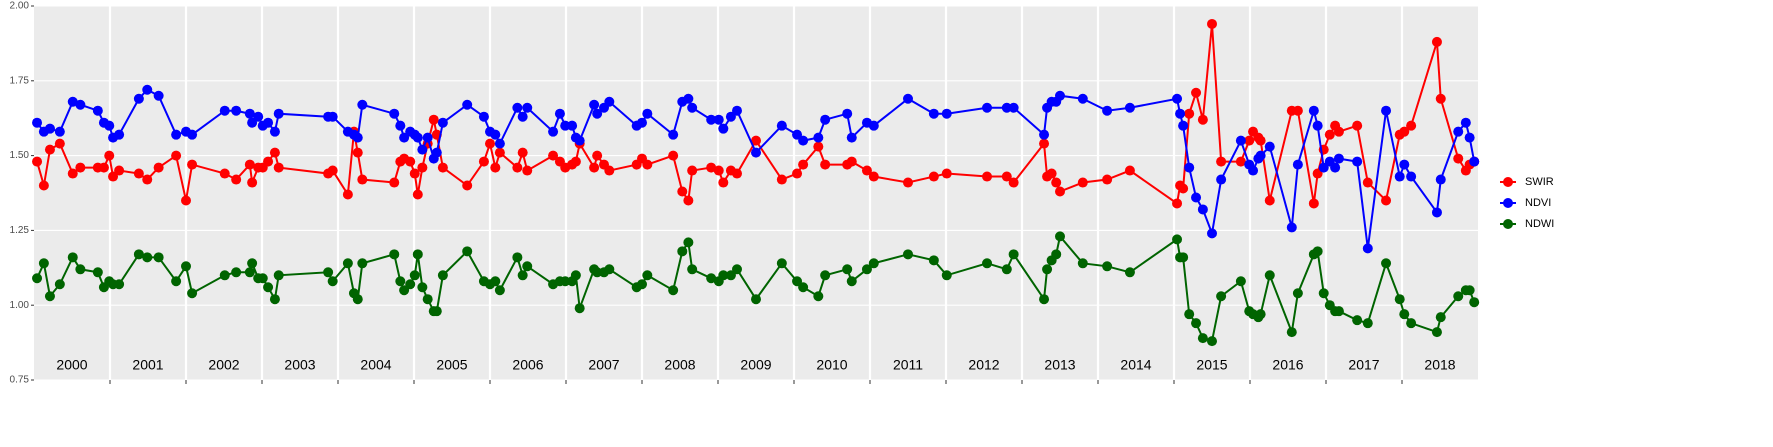  Describe the element at coordinates (1539, 182) in the screenshot. I see `legend-label: SWIR` at that location.